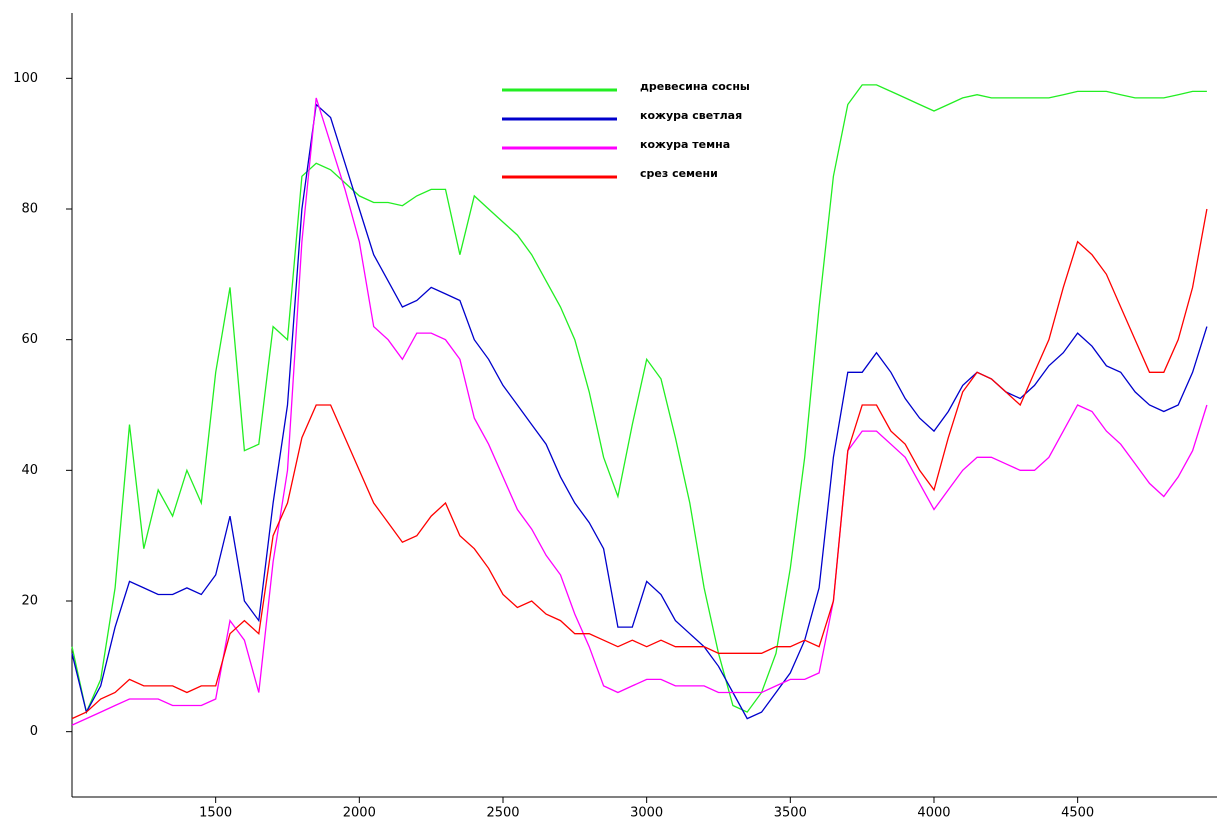 The image size is (1221, 824). What do you see at coordinates (646, 813) in the screenshot?
I see `x-tick-label: 3000` at bounding box center [646, 813].